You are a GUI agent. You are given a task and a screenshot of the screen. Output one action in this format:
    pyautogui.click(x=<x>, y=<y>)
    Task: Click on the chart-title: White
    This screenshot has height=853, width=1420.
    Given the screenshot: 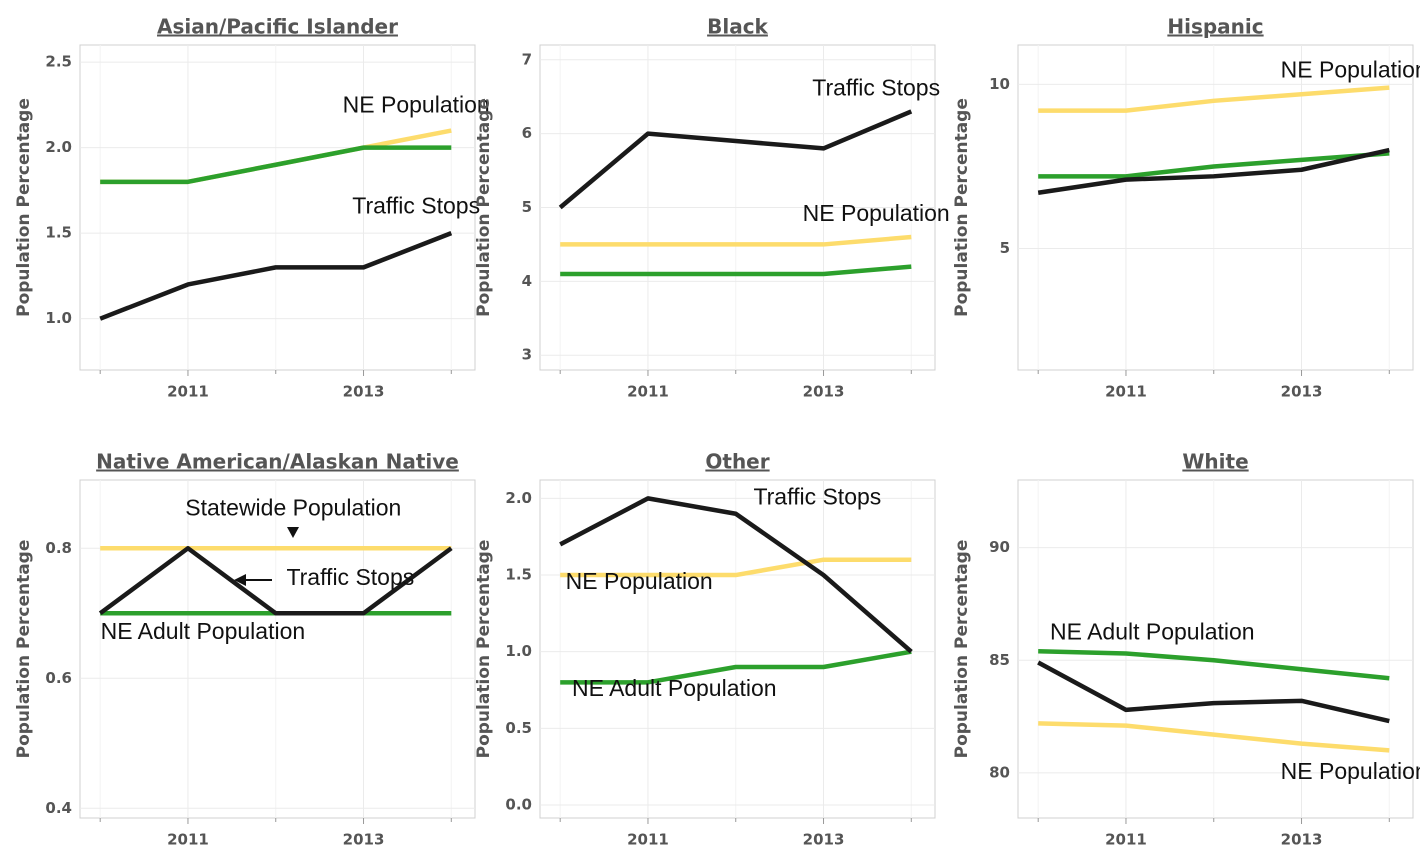 What is the action you would take?
    pyautogui.click(x=1215, y=462)
    